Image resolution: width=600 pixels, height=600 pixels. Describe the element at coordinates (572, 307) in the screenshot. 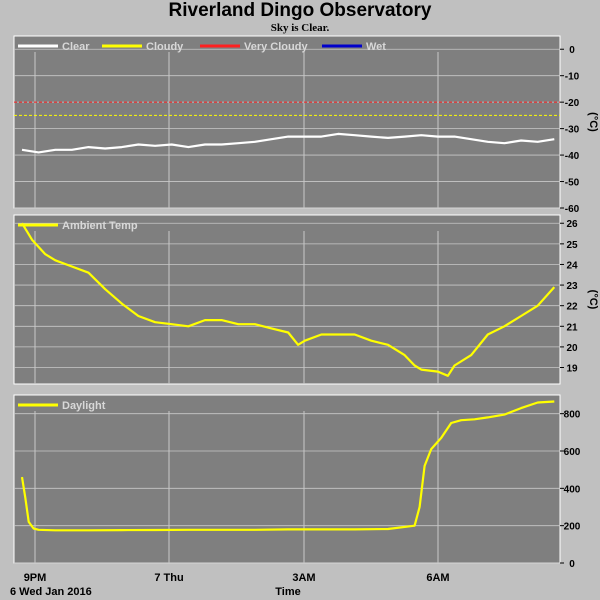

I see `y-tick-label: 22` at that location.